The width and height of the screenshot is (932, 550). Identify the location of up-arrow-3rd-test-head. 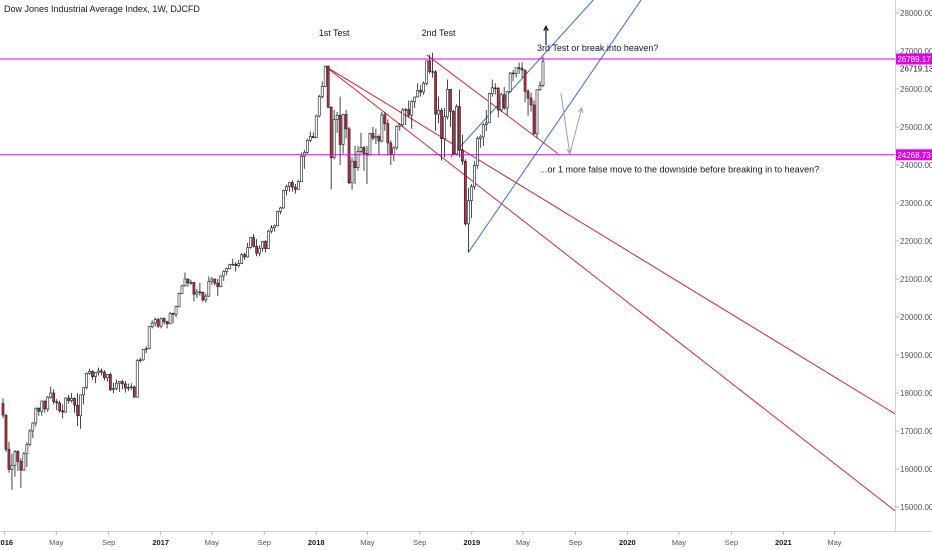
(546, 28).